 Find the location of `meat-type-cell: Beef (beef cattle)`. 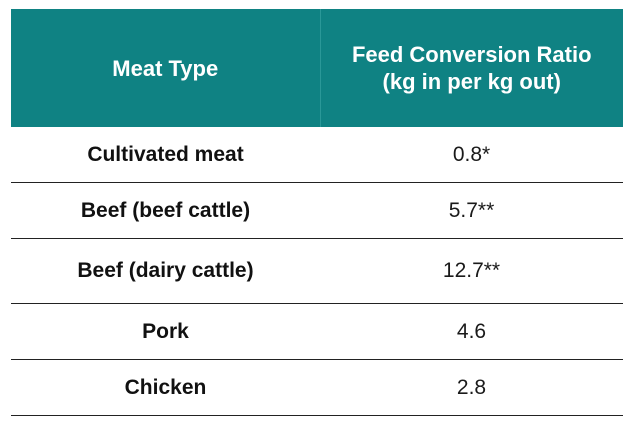

meat-type-cell: Beef (beef cattle) is located at coordinates (165, 210).